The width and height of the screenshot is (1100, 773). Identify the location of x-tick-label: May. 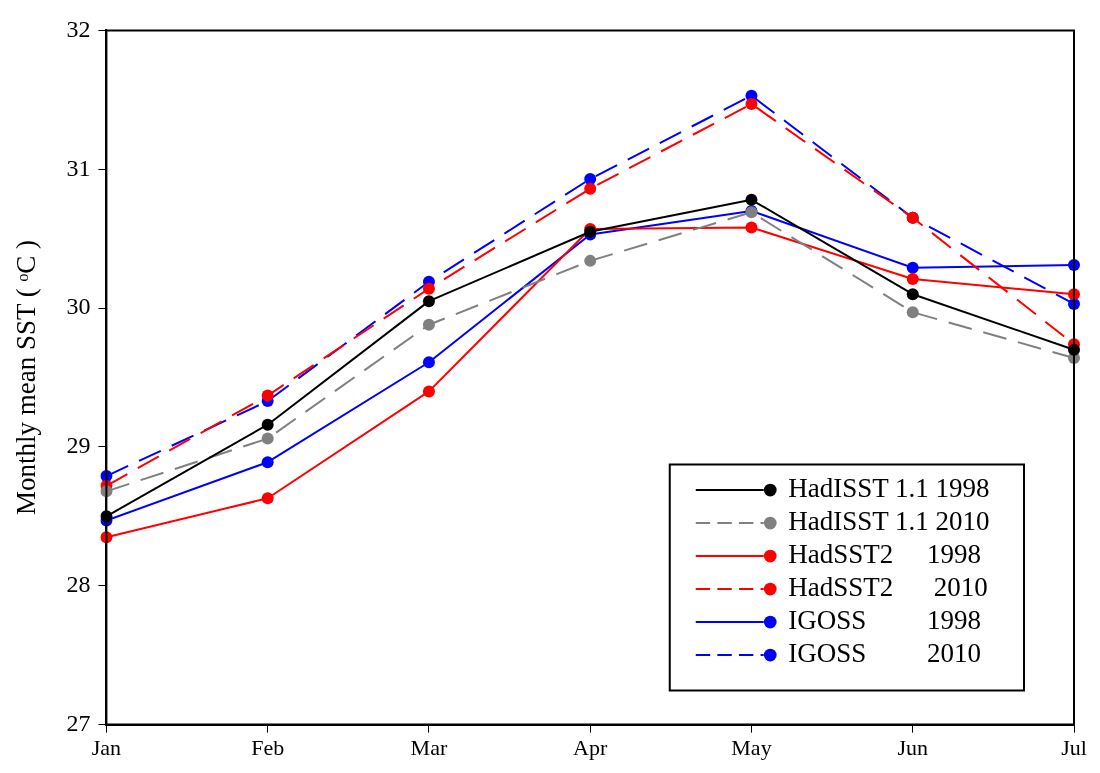
(751, 747).